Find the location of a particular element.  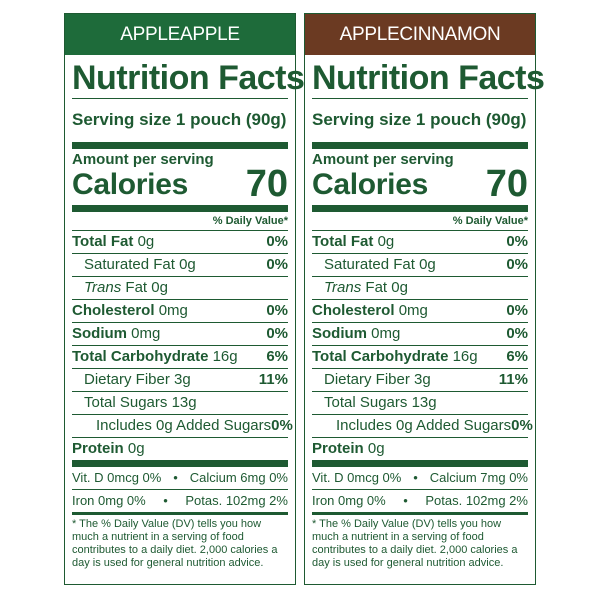

flavor-header: APPLECINNAMON is located at coordinates (420, 34).